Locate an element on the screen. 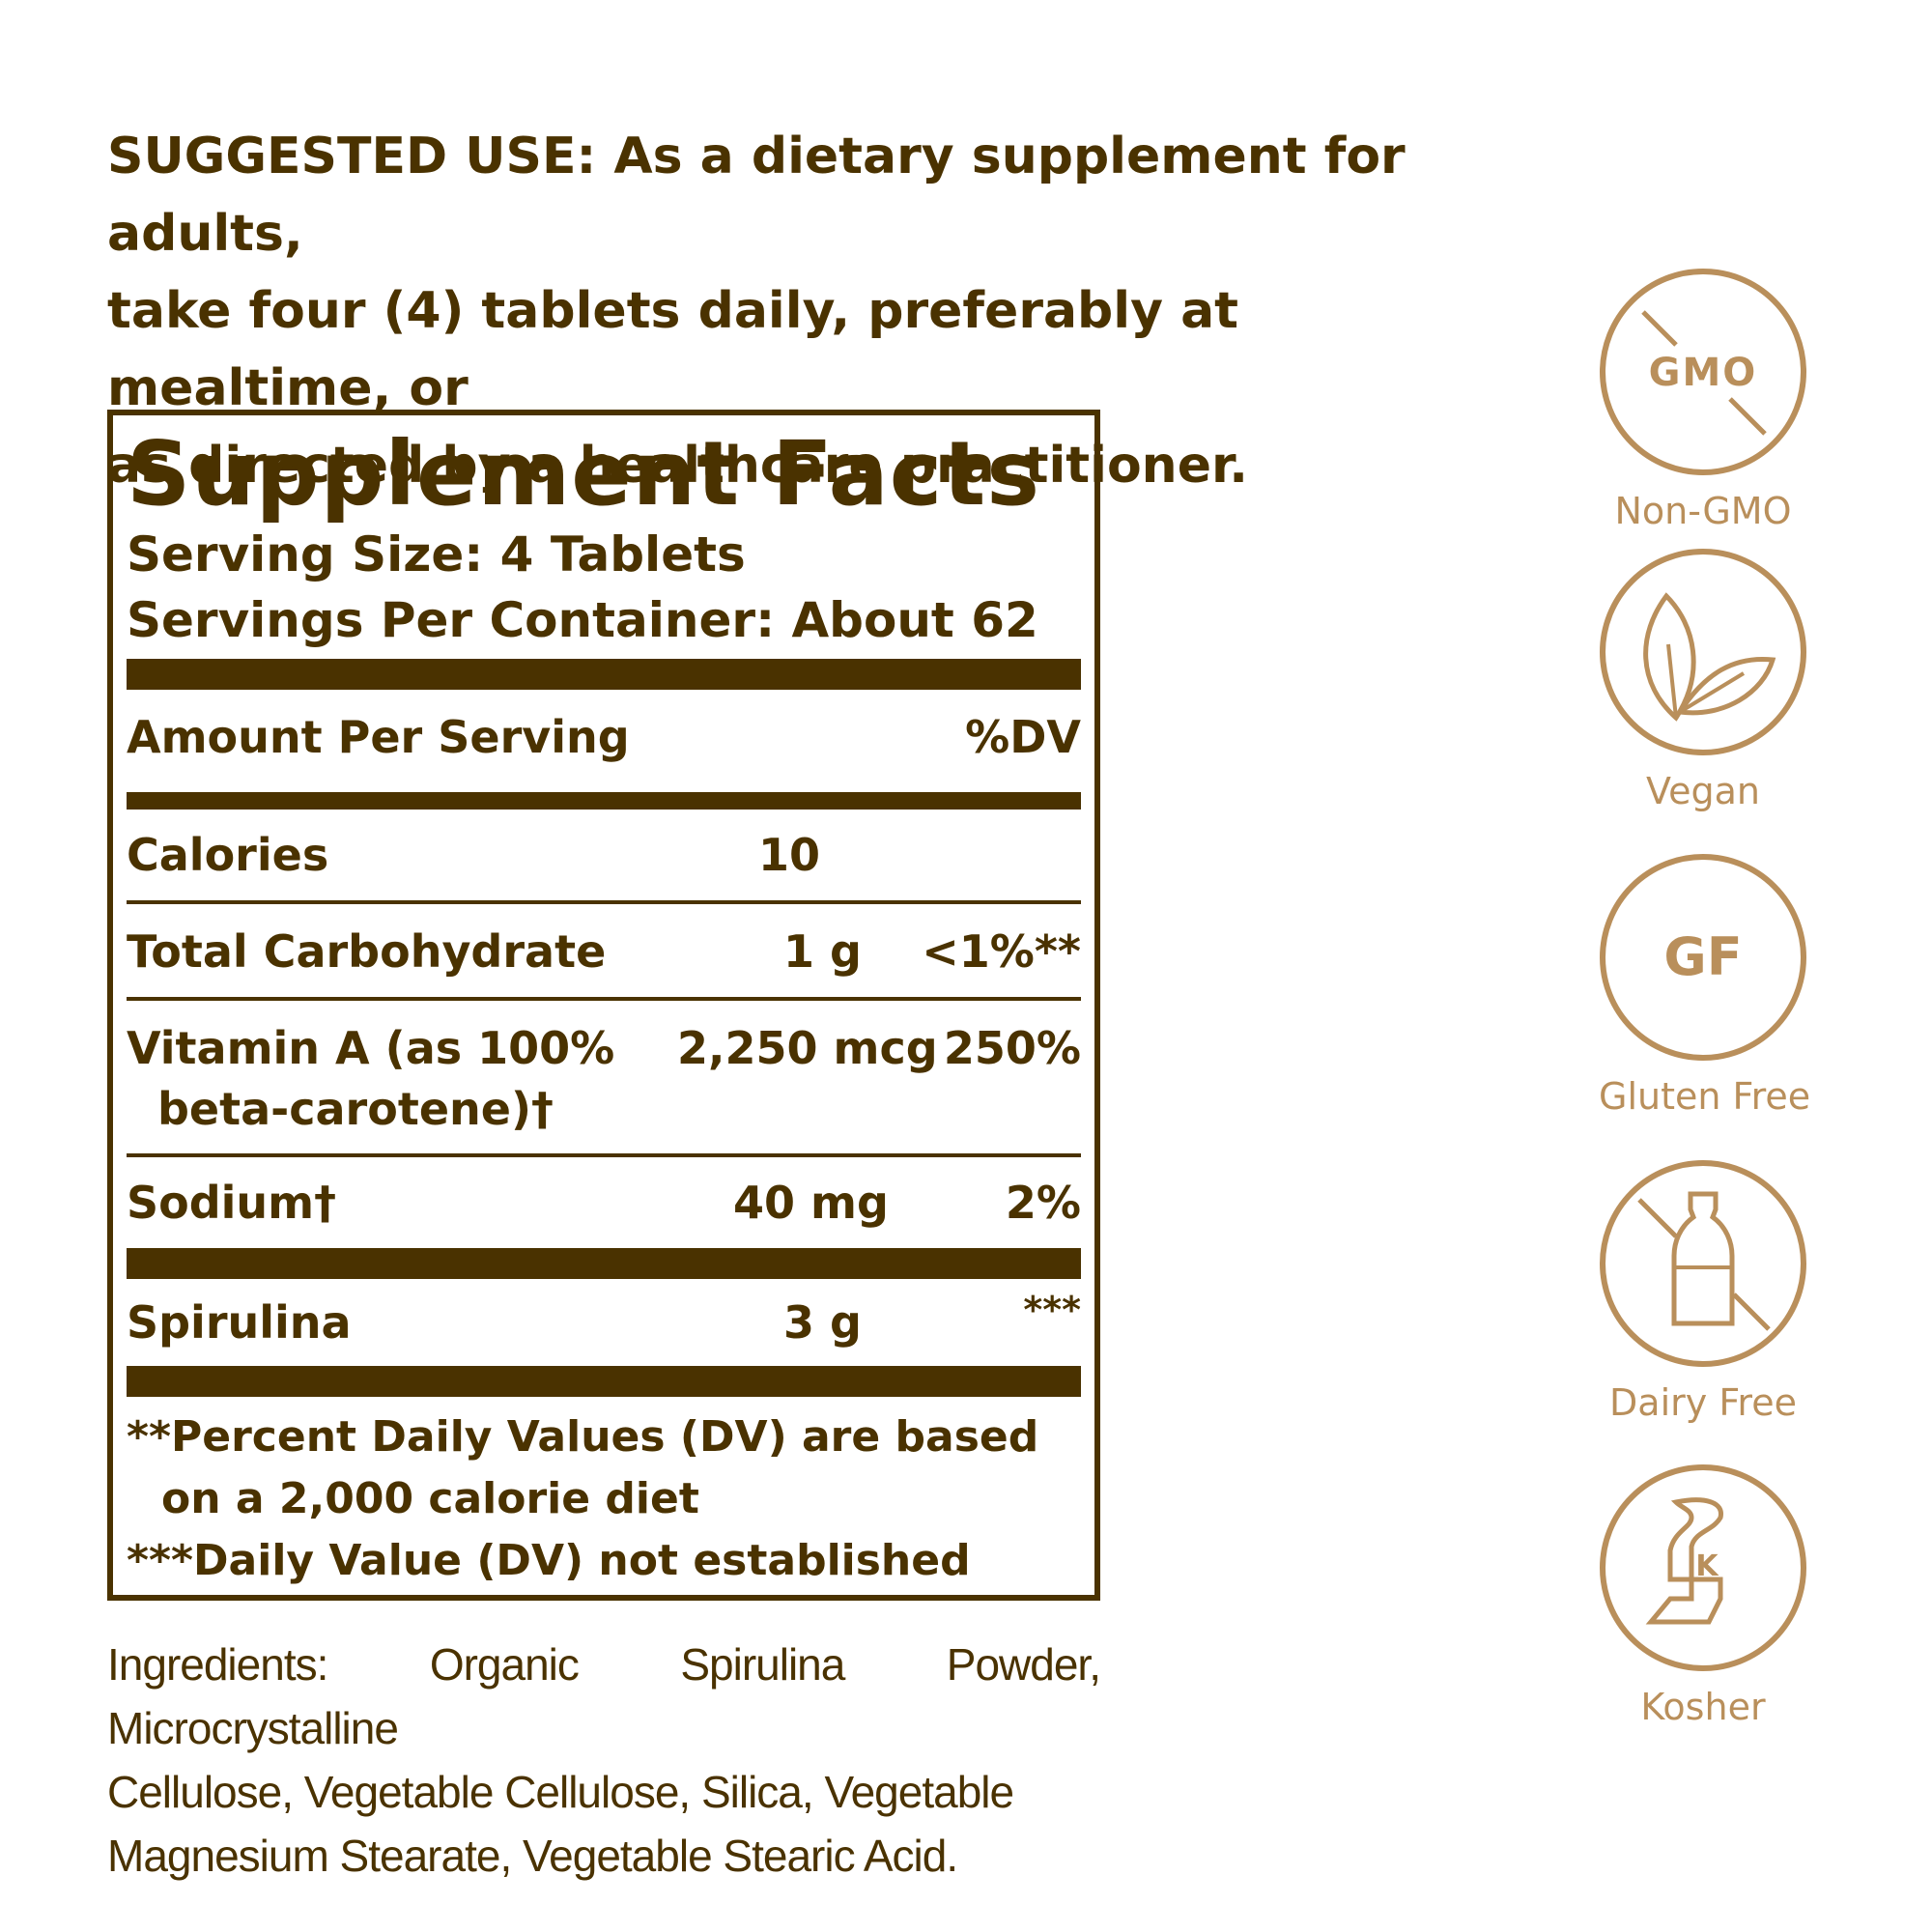 Image resolution: width=1932 pixels, height=1932 pixels. badge-label: Vegan is located at coordinates (1703, 791).